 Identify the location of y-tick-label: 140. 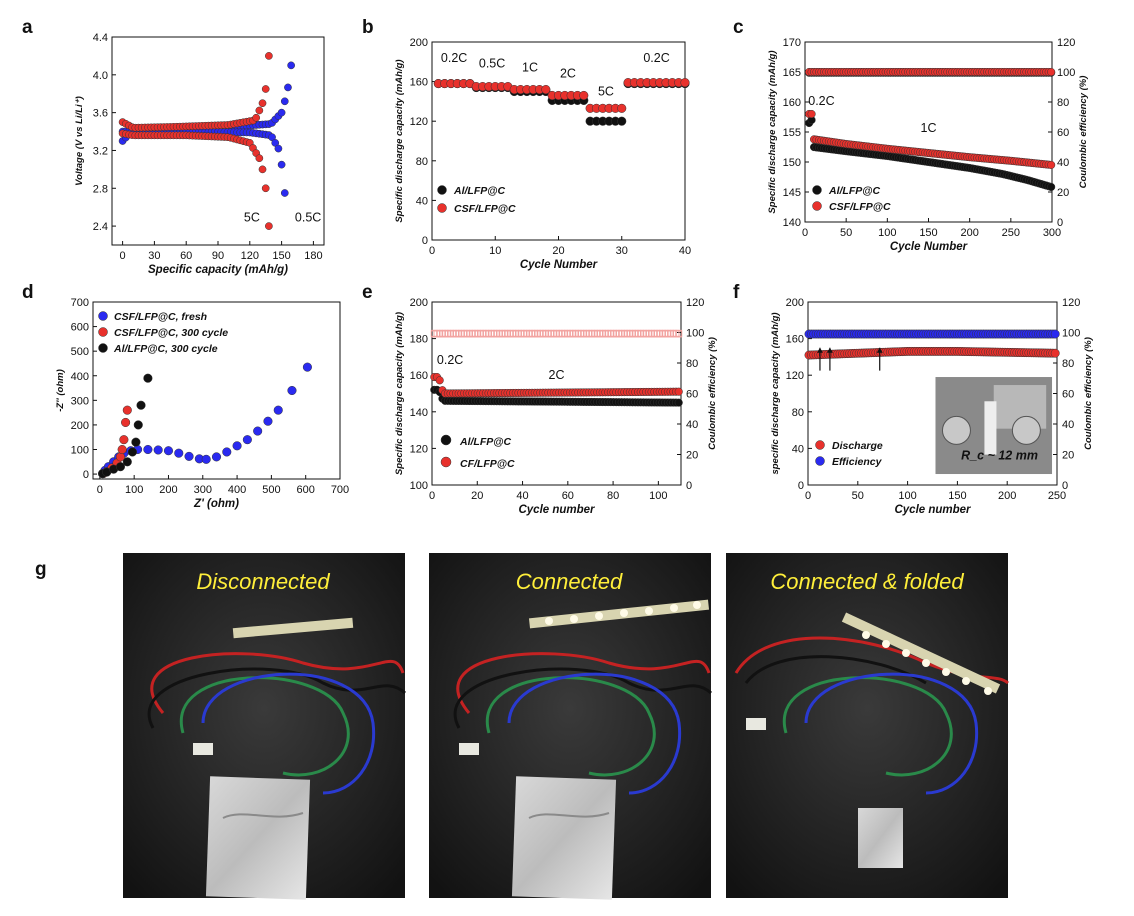
(792, 223).